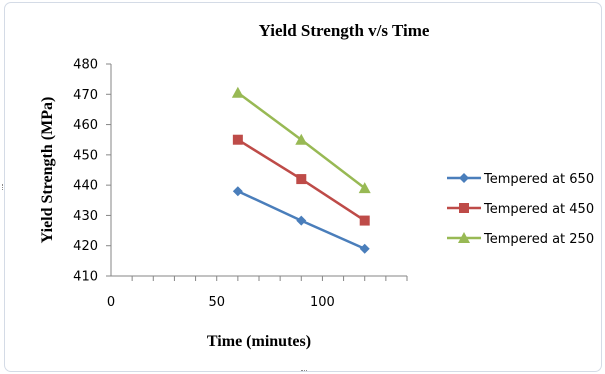 Image resolution: width=605 pixels, height=374 pixels. What do you see at coordinates (538, 179) in the screenshot?
I see `legend-label: Tempered at 650` at bounding box center [538, 179].